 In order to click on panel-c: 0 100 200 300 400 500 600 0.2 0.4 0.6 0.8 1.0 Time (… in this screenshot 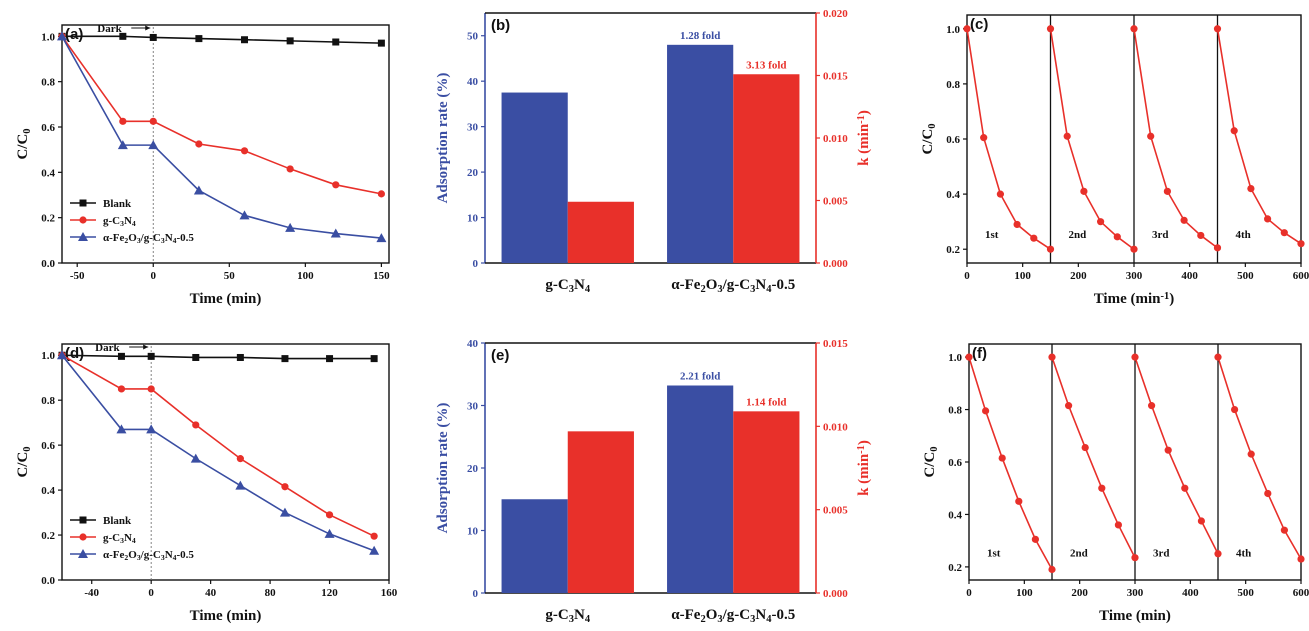, I will do `click(1114, 160)`.